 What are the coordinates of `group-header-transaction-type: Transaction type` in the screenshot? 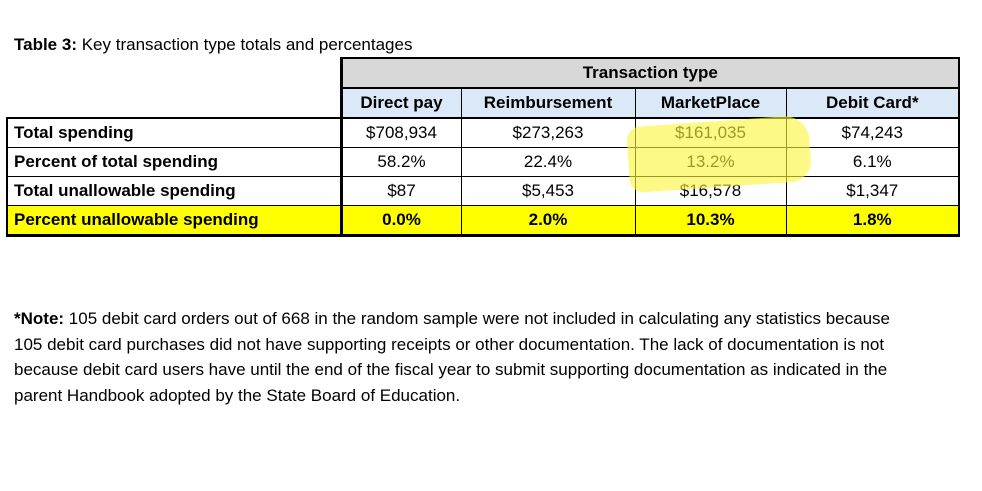 It's located at (650, 73).